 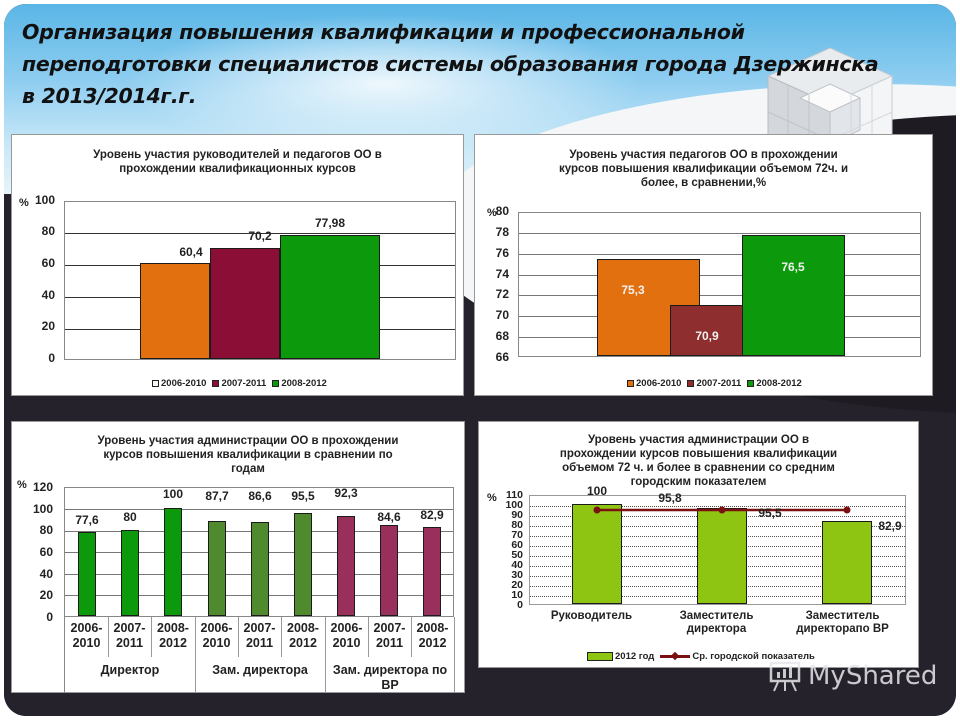 I want to click on chart-1-bar-2006-2010, so click(x=175, y=311).